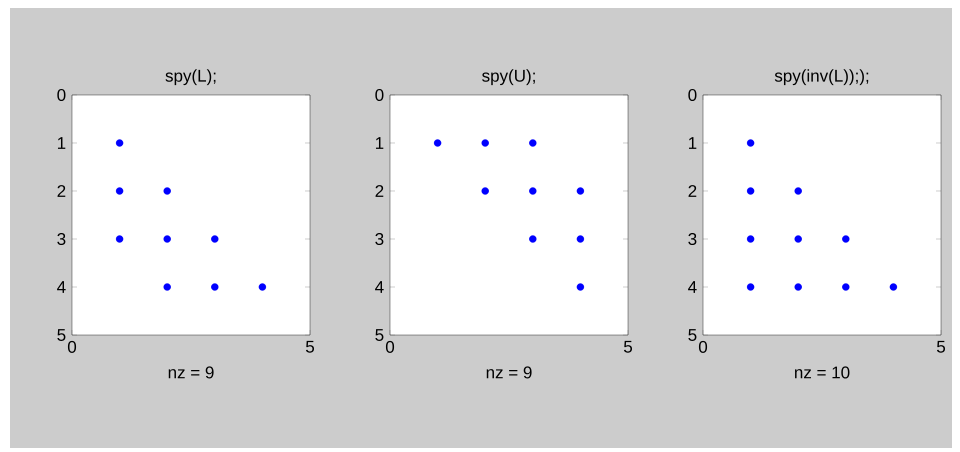 Image resolution: width=960 pixels, height=452 pixels. What do you see at coordinates (822, 372) in the screenshot?
I see `x-axis-title: nz = 10` at bounding box center [822, 372].